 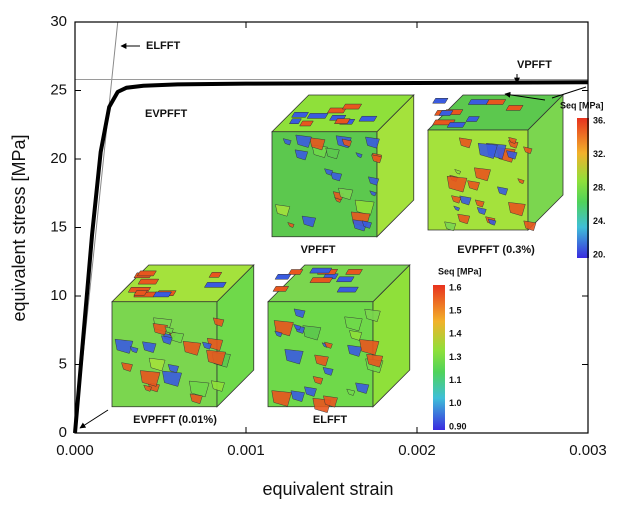 What do you see at coordinates (455, 357) in the screenshot?
I see `colorbar-label: 1.3` at bounding box center [455, 357].